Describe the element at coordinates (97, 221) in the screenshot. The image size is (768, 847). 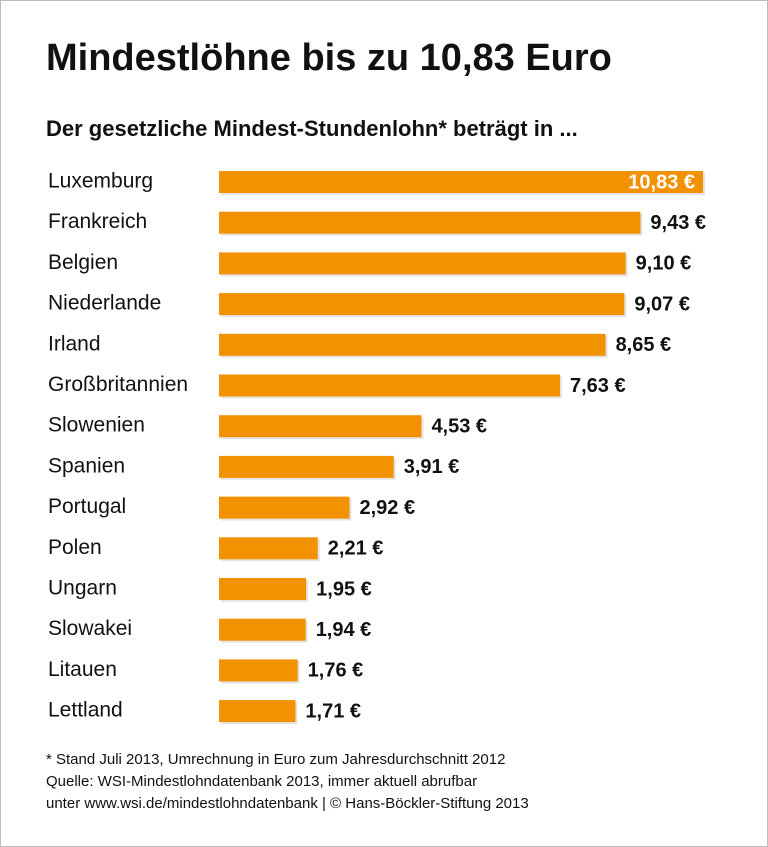
I see `category-label: Frankreich` at that location.